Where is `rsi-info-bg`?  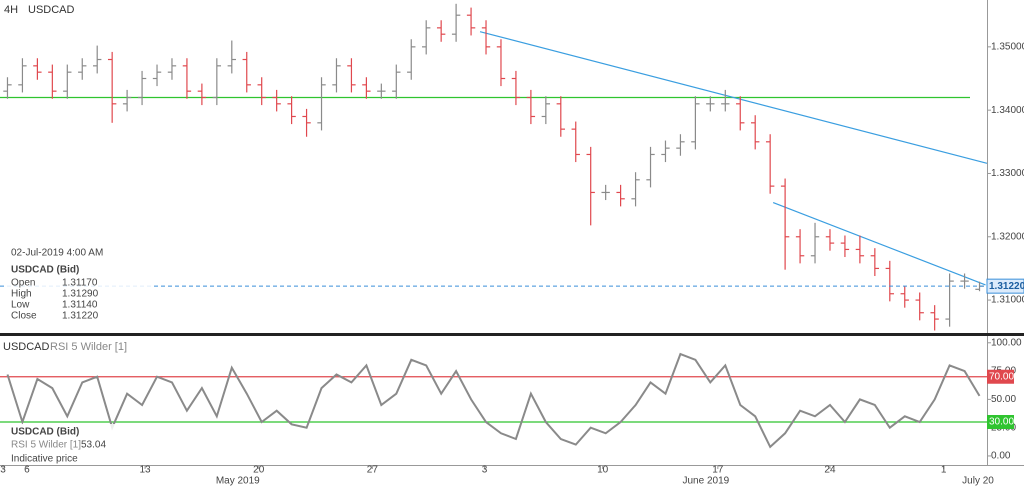
rsi-info-bg is located at coordinates (67, 444).